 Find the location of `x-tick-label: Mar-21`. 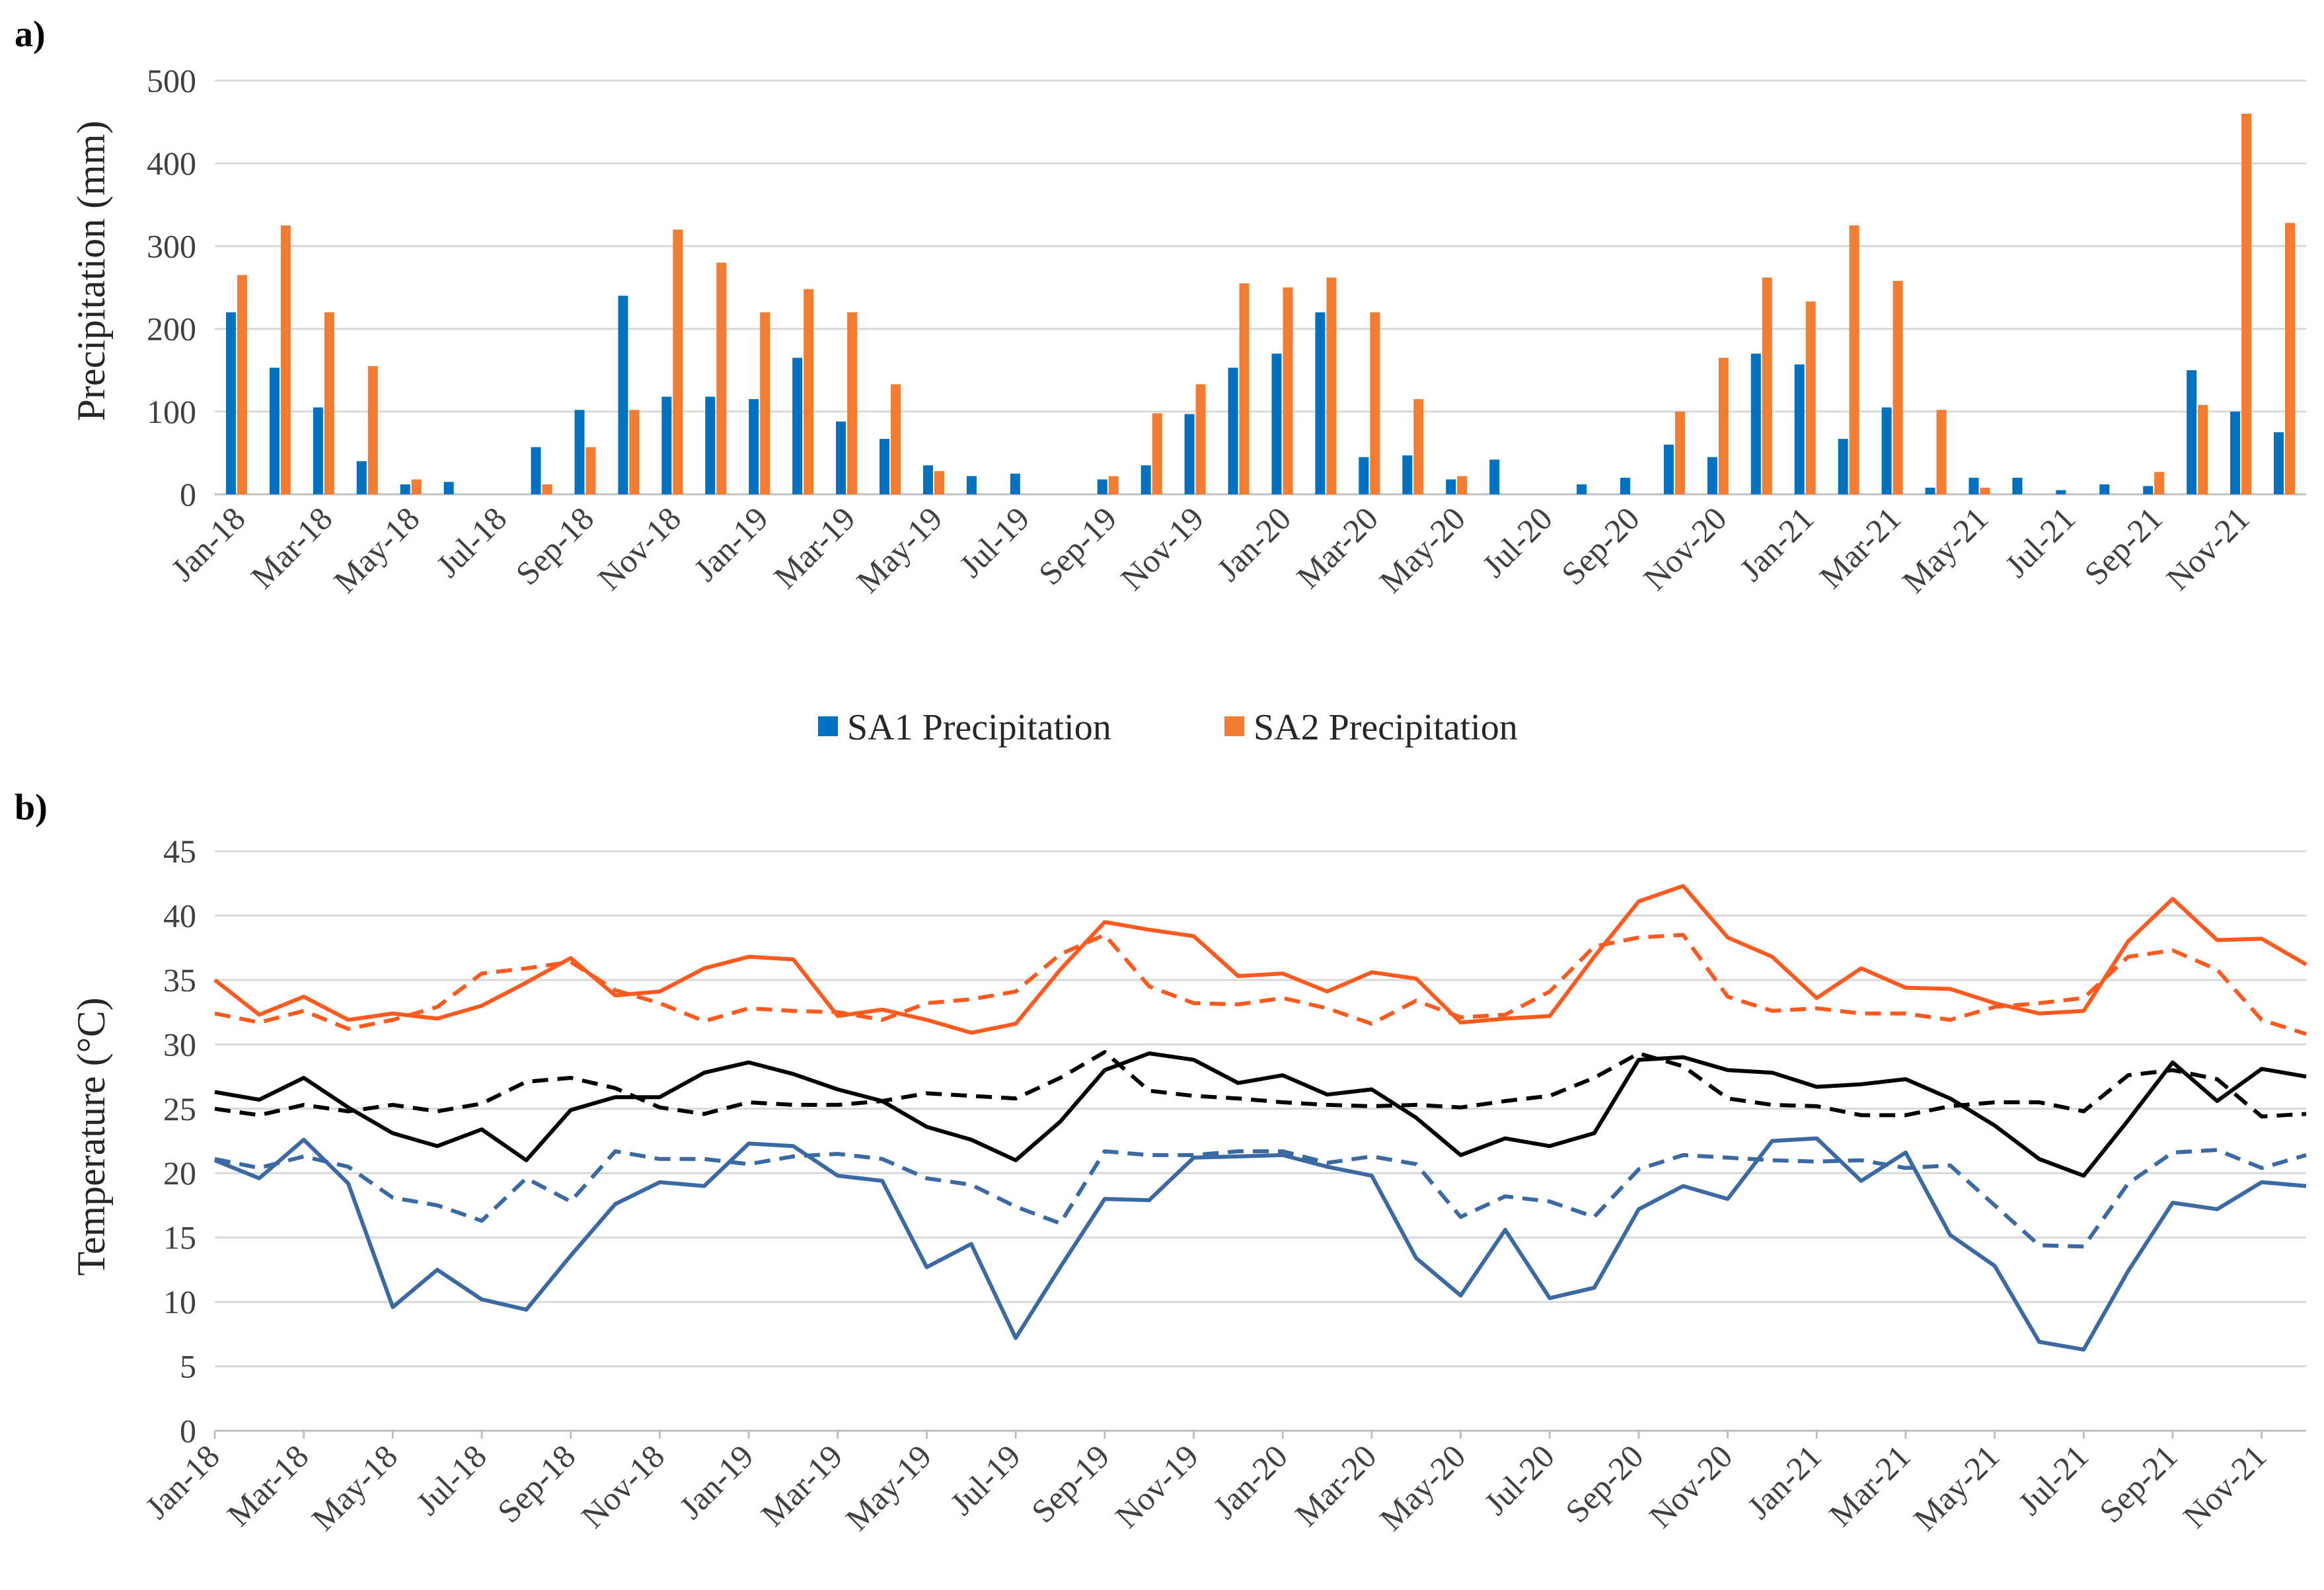

x-tick-label: Mar-21 is located at coordinates (1870, 1485).